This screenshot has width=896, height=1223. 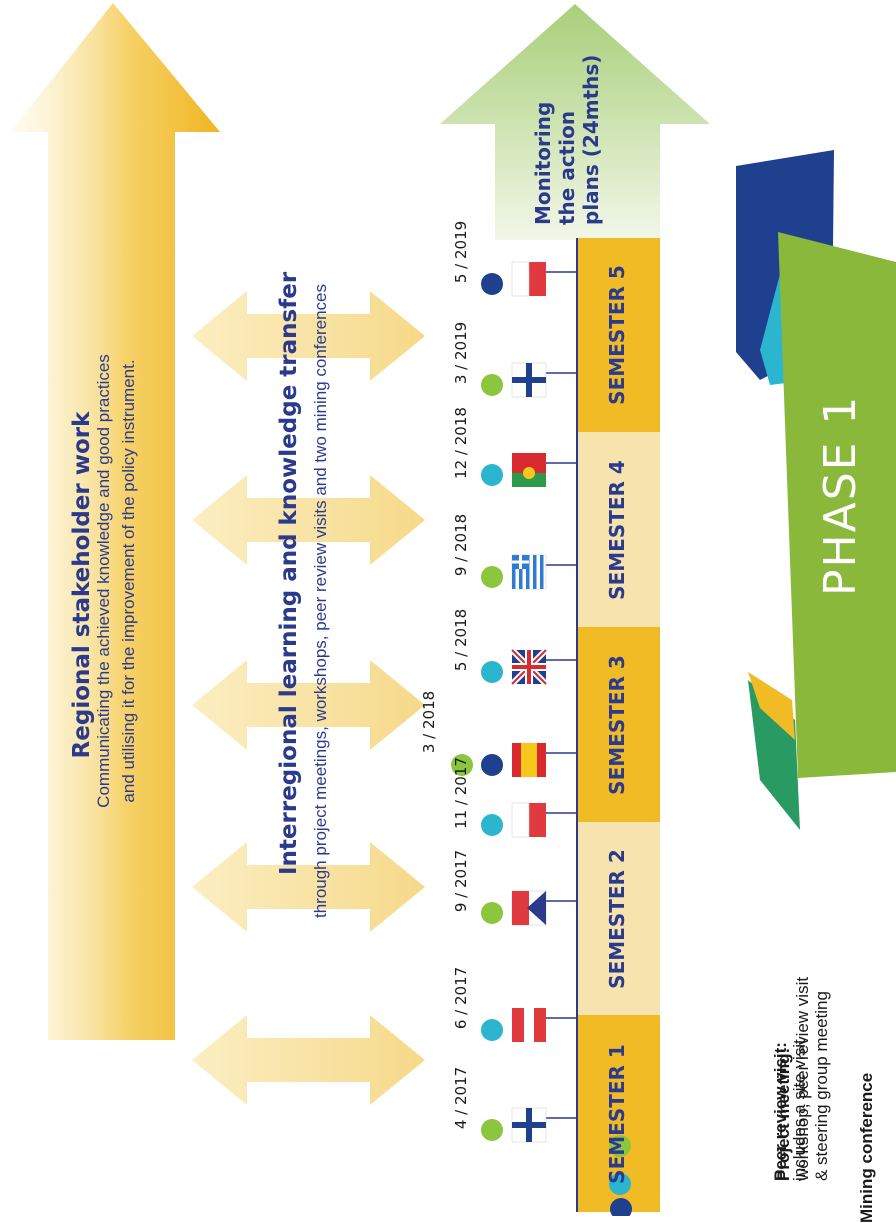 I want to click on legend-mining-title: Mining conference, so click(x=866, y=1147).